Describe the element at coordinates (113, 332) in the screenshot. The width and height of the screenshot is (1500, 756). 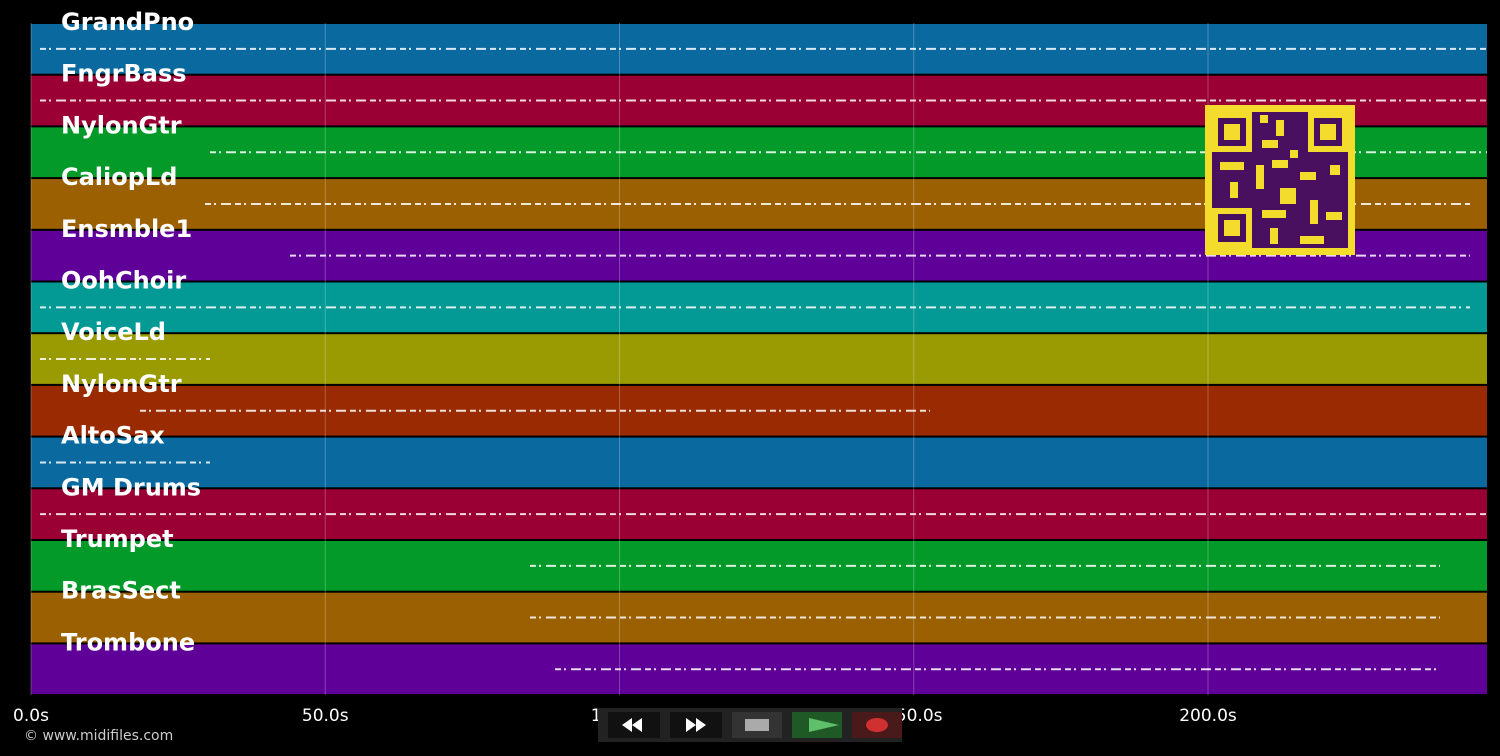
I see `track-label: VoiceLd` at that location.